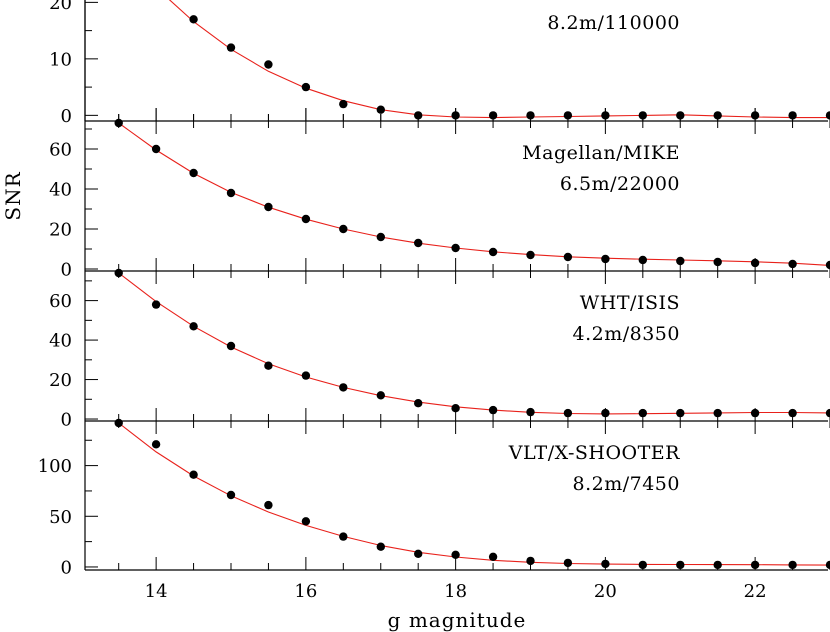  What do you see at coordinates (627, 484) in the screenshot?
I see `panel-3-telescope-label: 8.2m/7450` at bounding box center [627, 484].